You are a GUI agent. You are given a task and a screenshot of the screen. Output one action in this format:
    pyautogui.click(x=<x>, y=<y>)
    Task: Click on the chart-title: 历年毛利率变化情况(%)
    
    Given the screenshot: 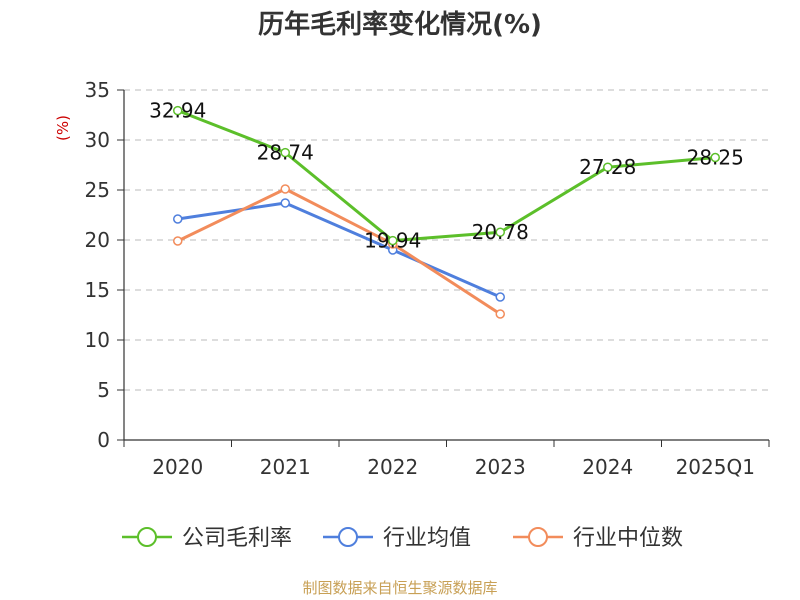 What is the action you would take?
    pyautogui.click(x=400, y=25)
    